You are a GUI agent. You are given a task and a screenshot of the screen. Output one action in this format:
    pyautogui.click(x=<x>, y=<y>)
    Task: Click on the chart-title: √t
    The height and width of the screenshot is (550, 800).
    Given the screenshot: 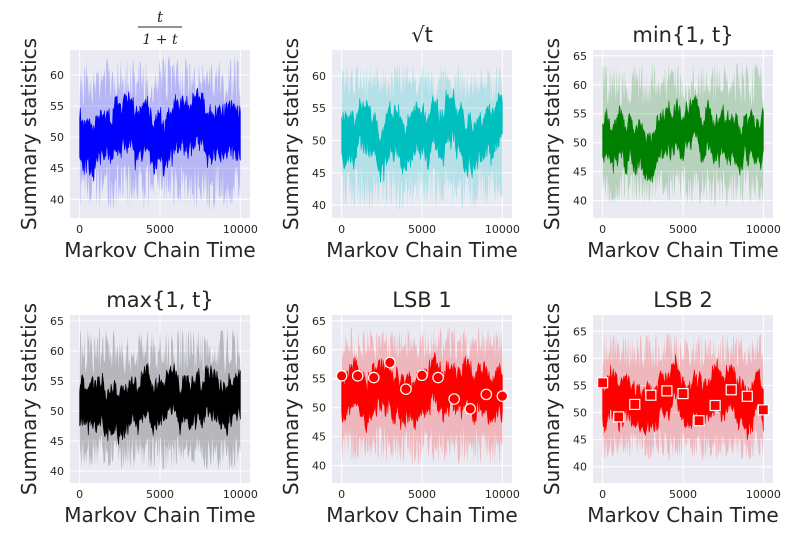 What is the action you would take?
    pyautogui.click(x=422, y=35)
    